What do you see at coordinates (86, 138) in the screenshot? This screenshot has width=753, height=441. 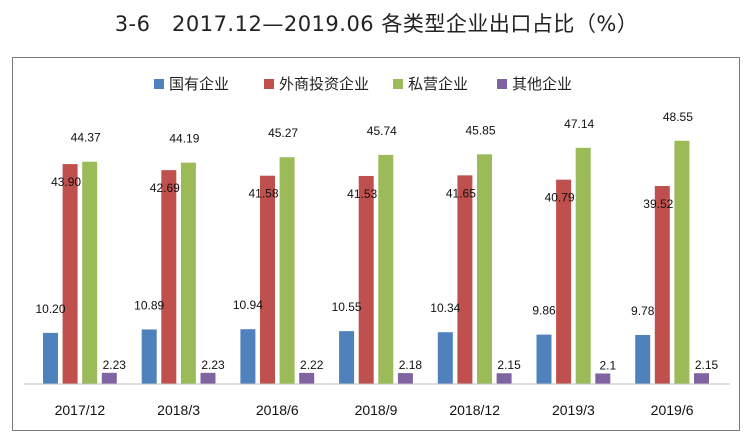 I see `data-label-2-0: 44.37` at bounding box center [86, 138].